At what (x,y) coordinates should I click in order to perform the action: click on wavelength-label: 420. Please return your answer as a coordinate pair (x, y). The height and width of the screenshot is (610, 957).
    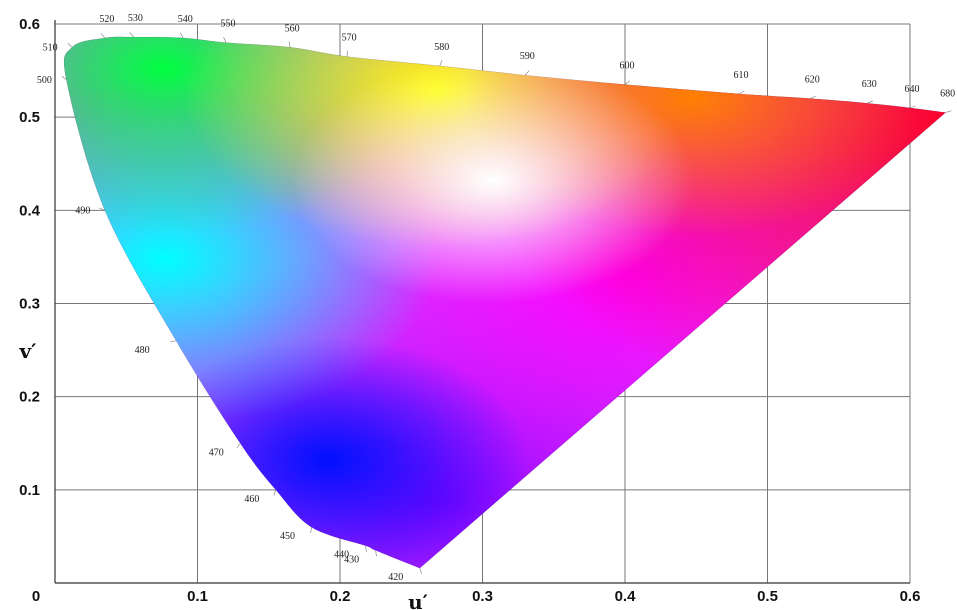
    Looking at the image, I should click on (395, 577).